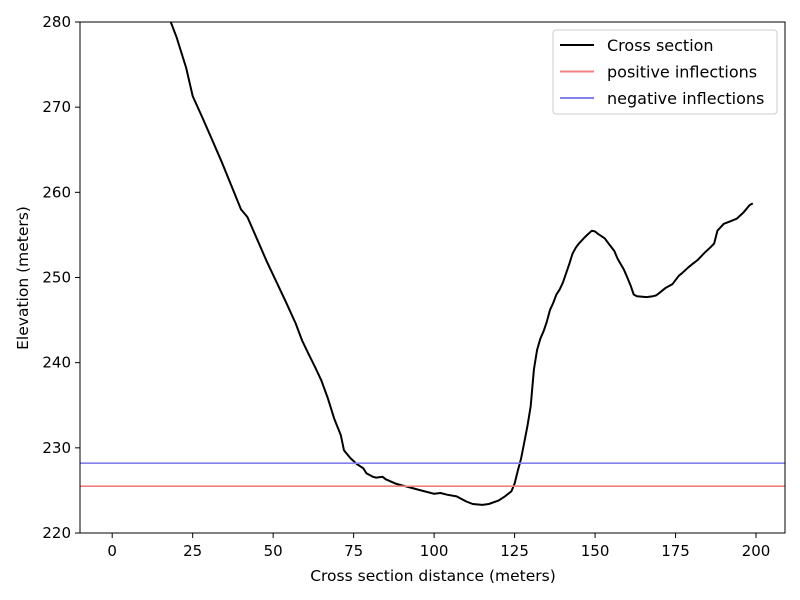 This screenshot has height=600, width=800. What do you see at coordinates (353, 551) in the screenshot?
I see `x-tick-label: 75` at bounding box center [353, 551].